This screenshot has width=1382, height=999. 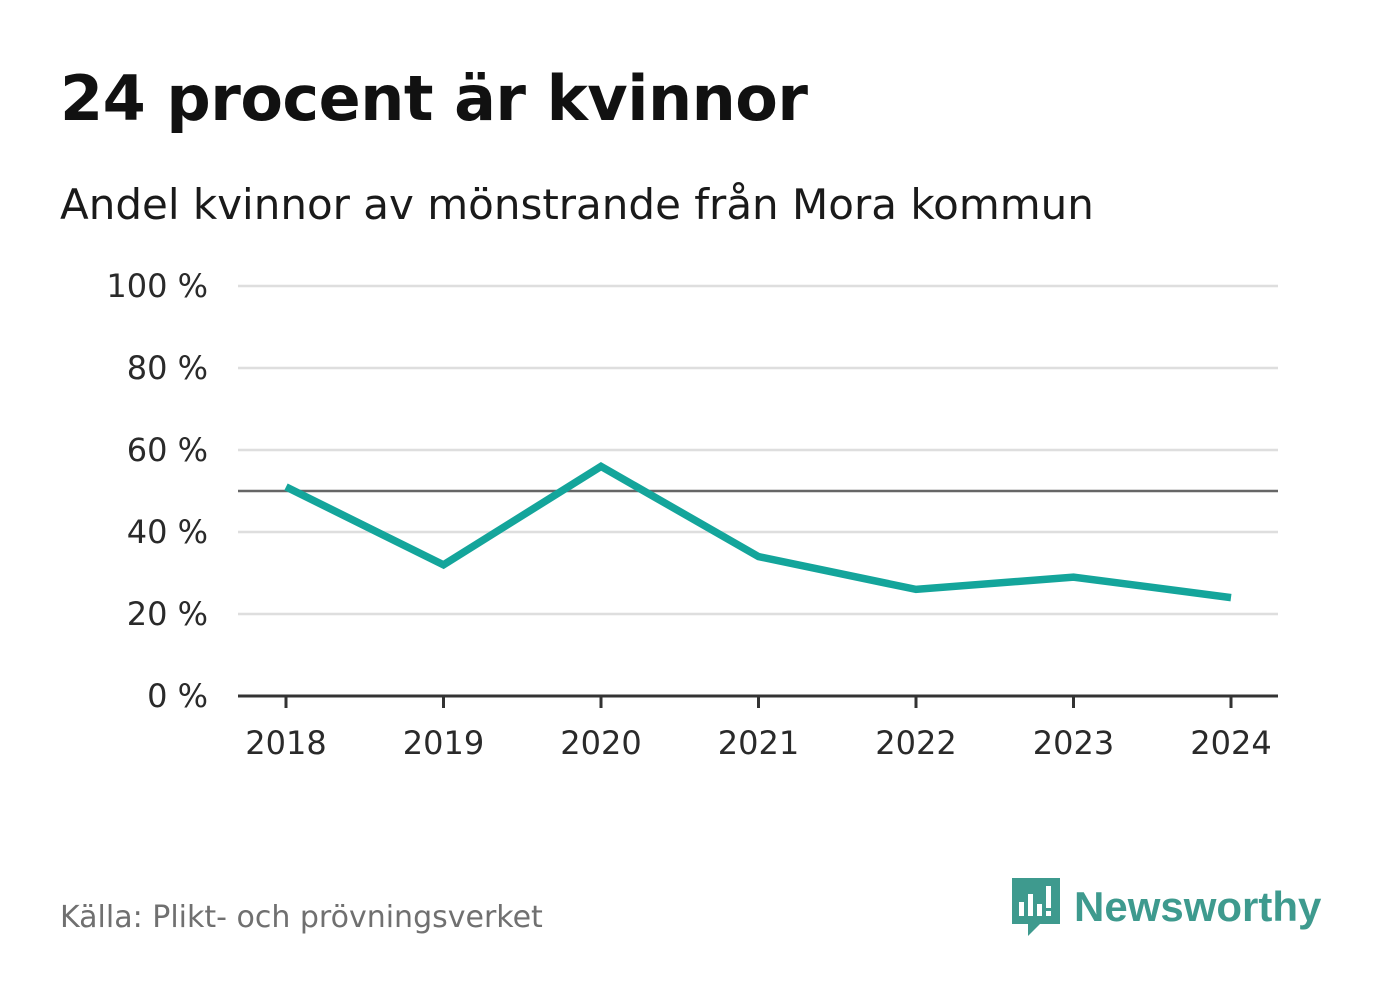 I want to click on newsworthy-logo: Newsworthy, so click(x=1165, y=907).